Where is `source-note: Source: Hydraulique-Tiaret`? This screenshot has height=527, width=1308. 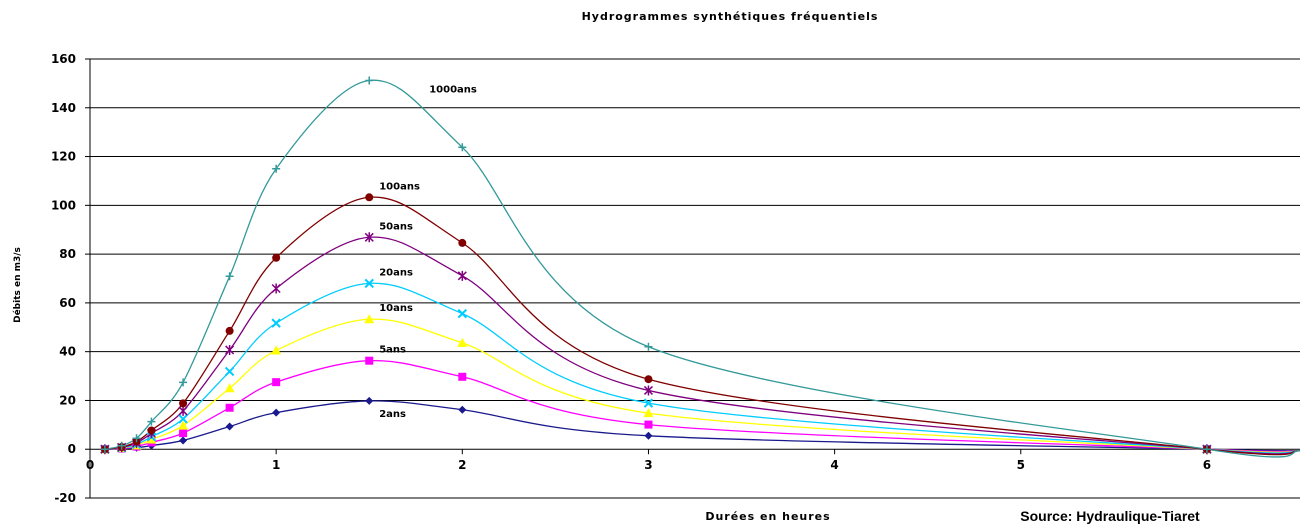 source-note: Source: Hydraulique-Tiaret is located at coordinates (1110, 516).